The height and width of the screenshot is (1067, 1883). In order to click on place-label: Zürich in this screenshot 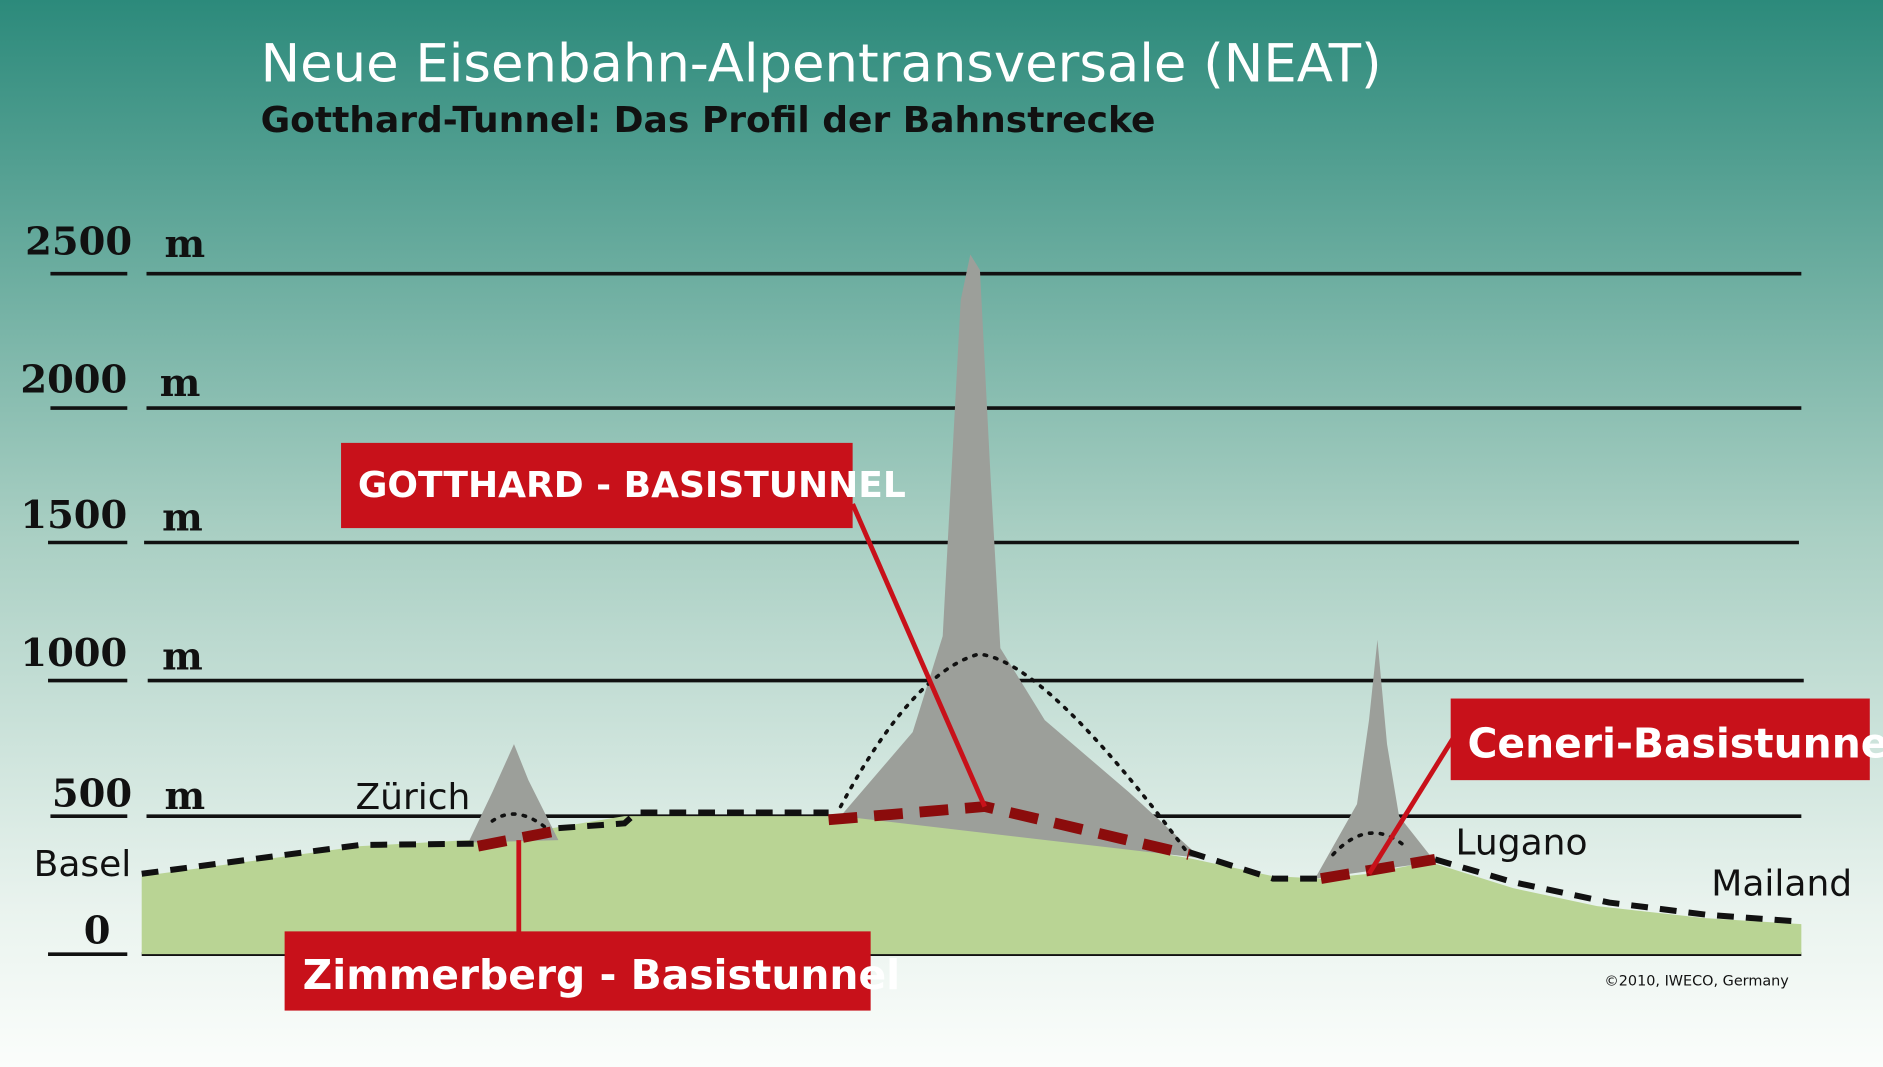, I will do `click(412, 797)`.